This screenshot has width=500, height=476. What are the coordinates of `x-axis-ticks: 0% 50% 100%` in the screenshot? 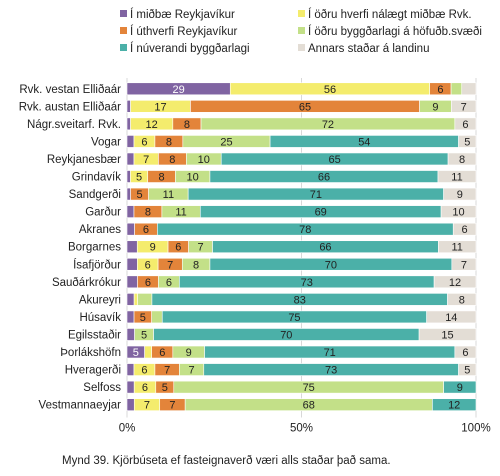 It's located at (305, 428).